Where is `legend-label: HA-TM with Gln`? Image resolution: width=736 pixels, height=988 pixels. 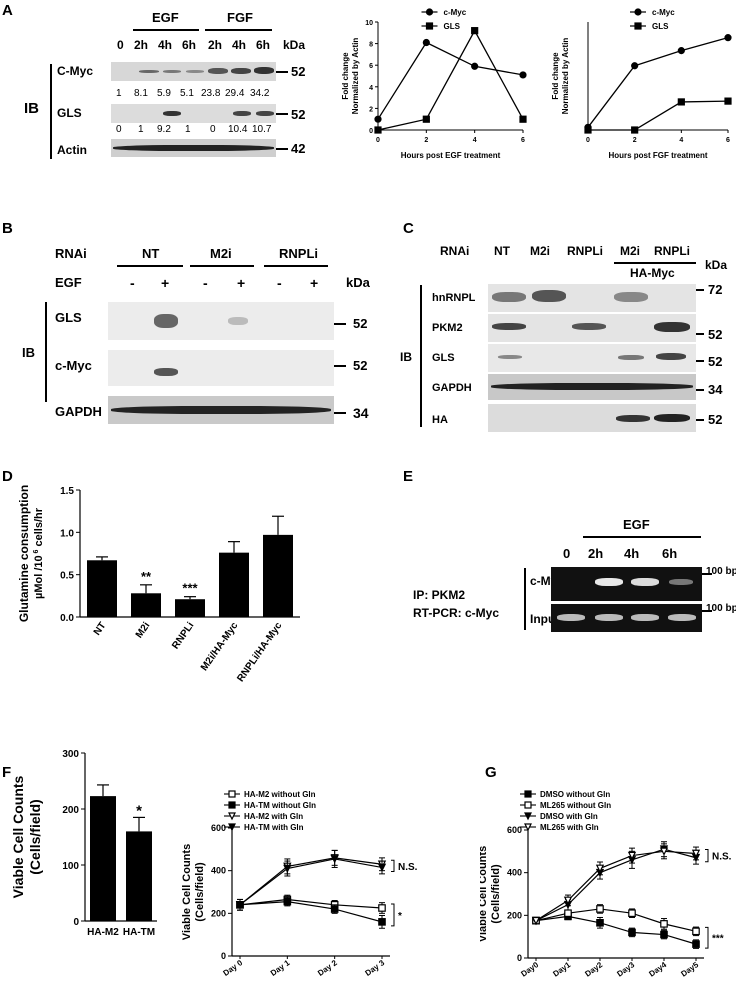
legend-label: HA-TM with Gln is located at coordinates (274, 827).